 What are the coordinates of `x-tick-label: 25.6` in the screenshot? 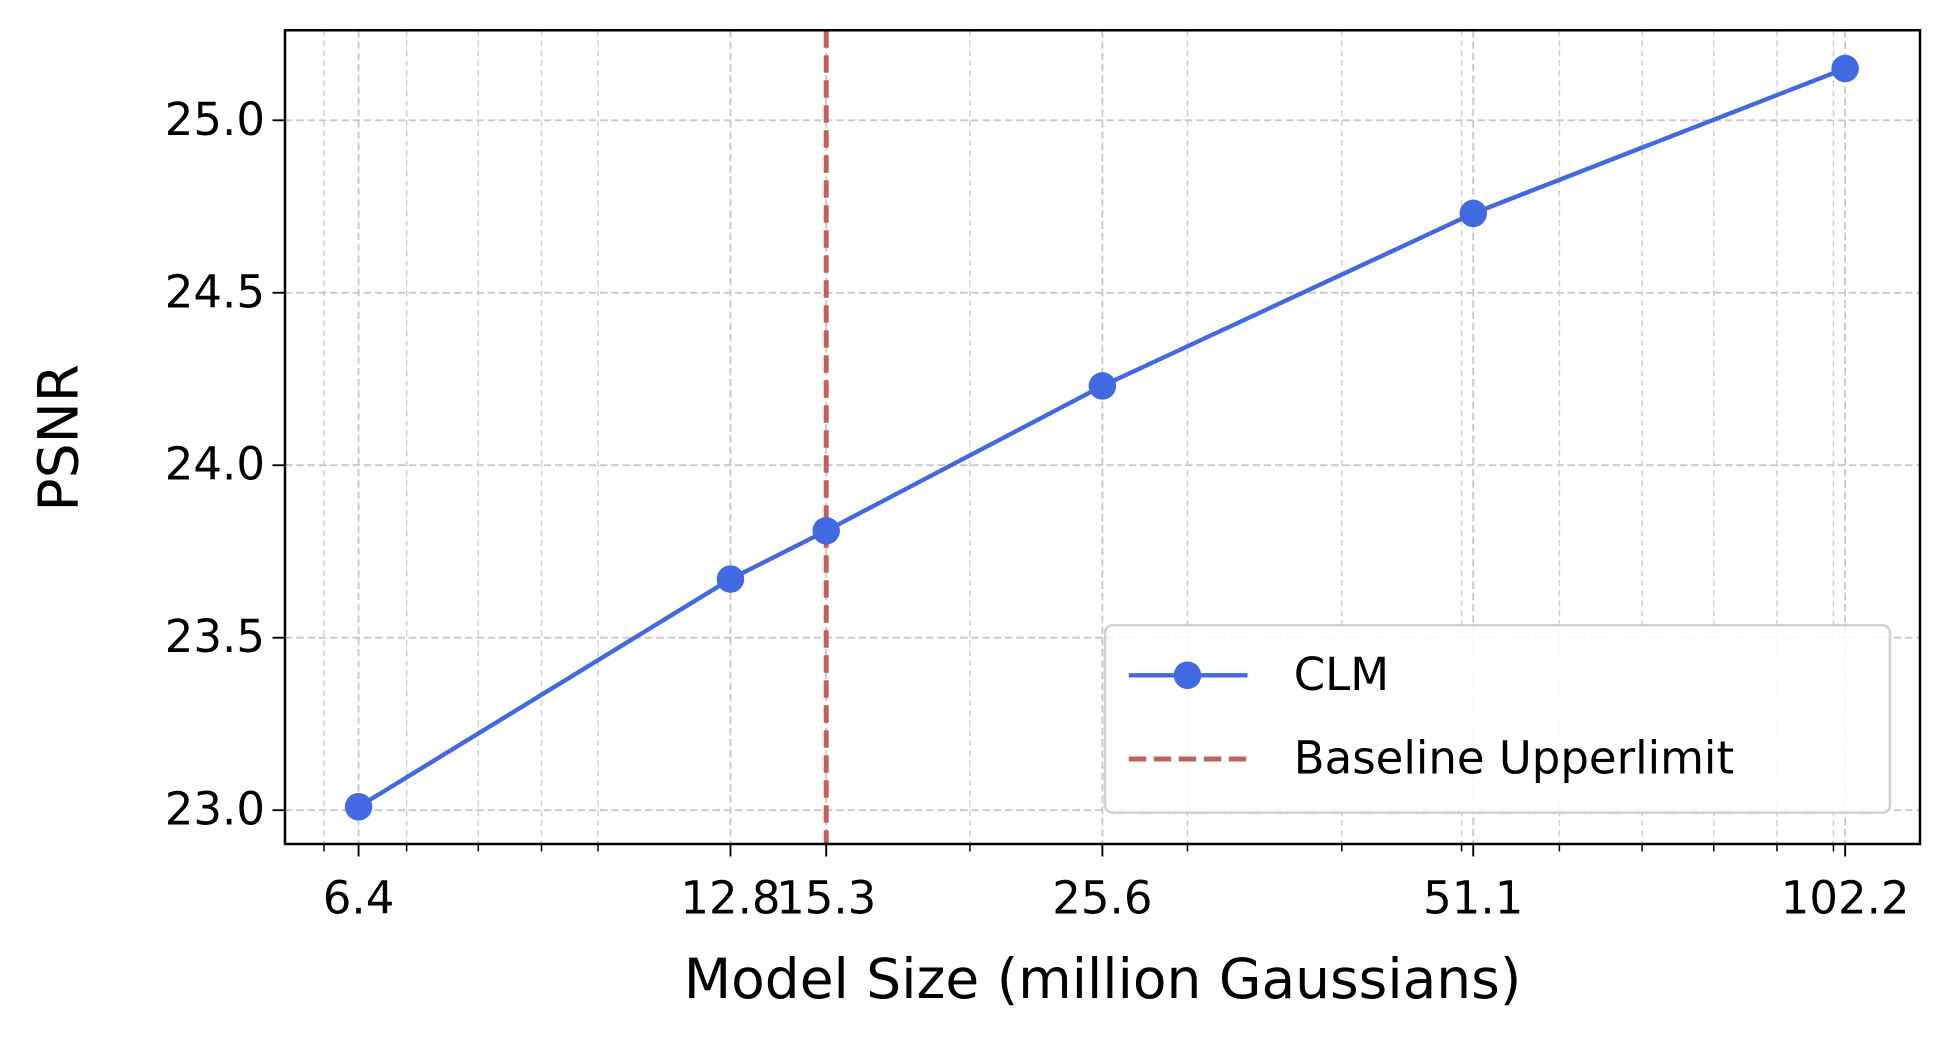 It's located at (1102, 898).